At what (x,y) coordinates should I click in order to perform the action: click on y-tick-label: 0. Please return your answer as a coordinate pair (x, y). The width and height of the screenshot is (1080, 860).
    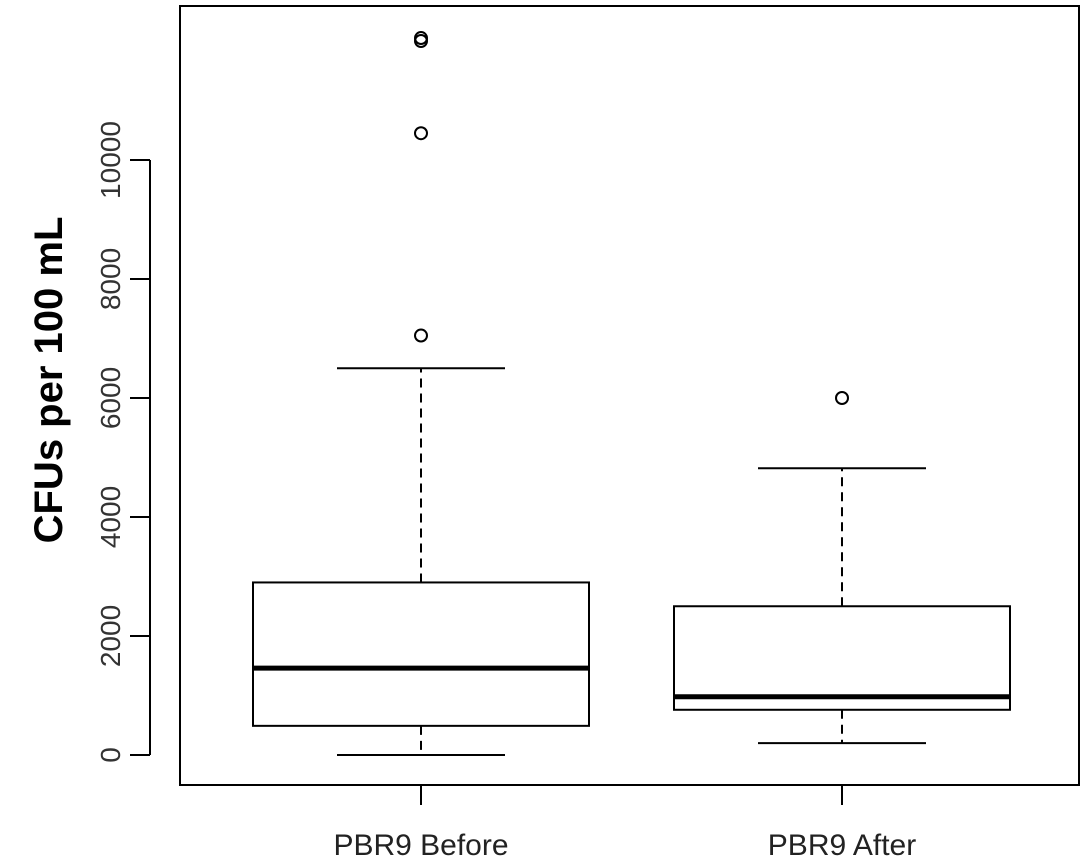
    Looking at the image, I should click on (110, 755).